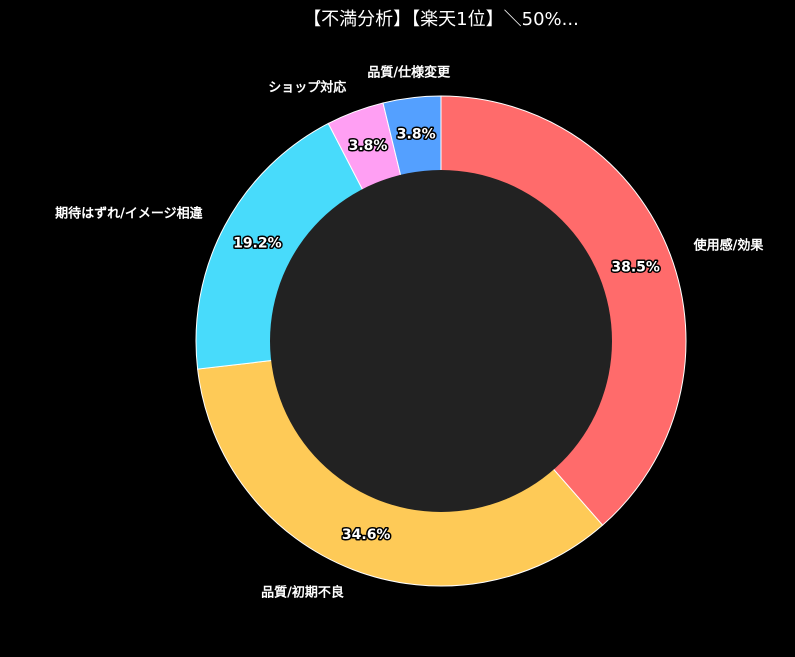 The width and height of the screenshot is (795, 657). What do you see at coordinates (302, 592) in the screenshot?
I see `category-label: 品質/初期不良` at bounding box center [302, 592].